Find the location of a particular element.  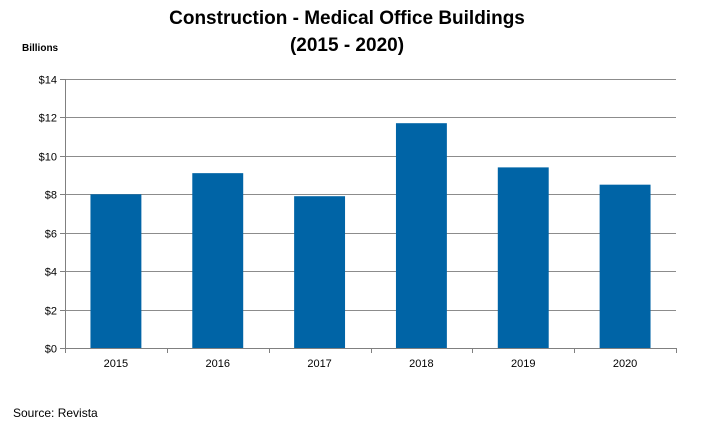

y-tick-label: $14 is located at coordinates (48, 81).